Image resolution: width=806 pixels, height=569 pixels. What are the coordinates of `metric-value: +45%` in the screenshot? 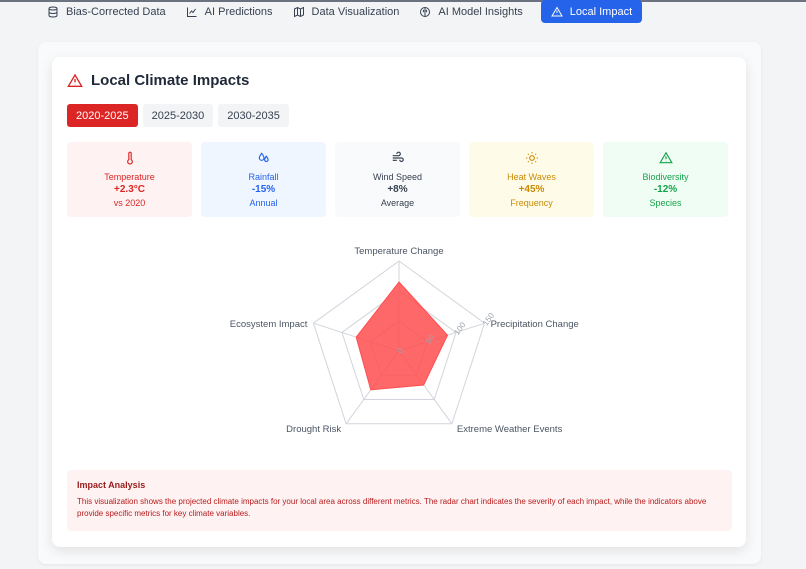 It's located at (531, 189).